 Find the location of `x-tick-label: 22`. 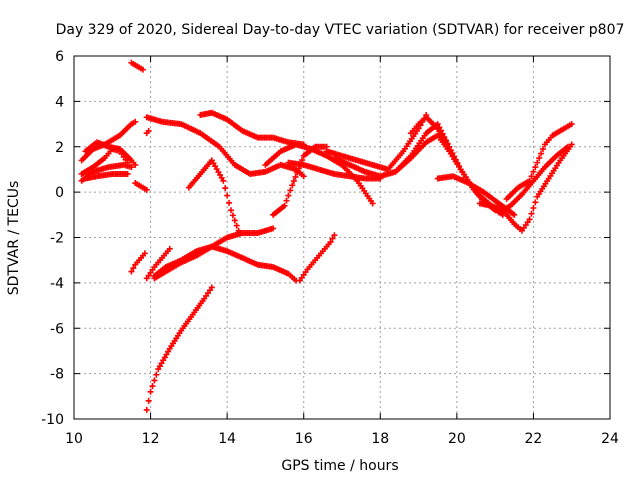

x-tick-label: 22 is located at coordinates (534, 439).